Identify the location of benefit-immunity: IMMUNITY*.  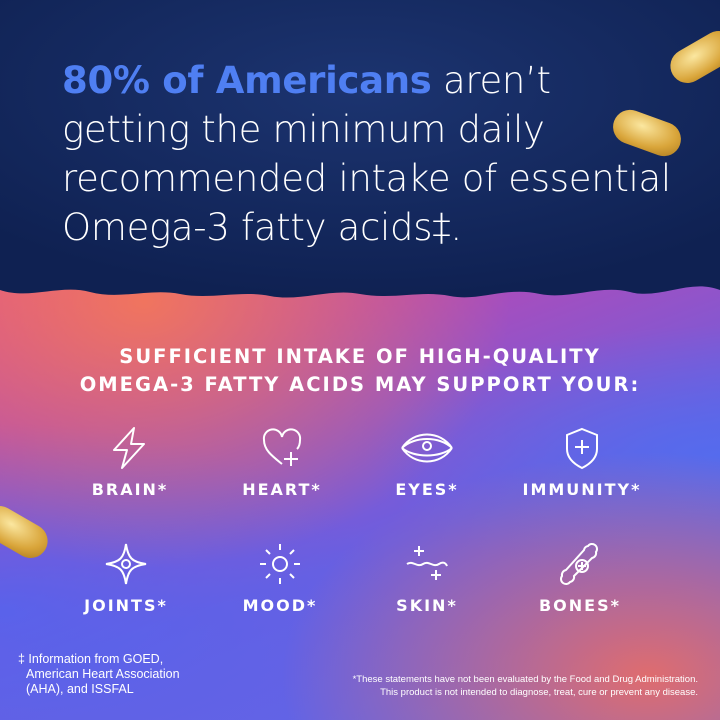
(582, 462).